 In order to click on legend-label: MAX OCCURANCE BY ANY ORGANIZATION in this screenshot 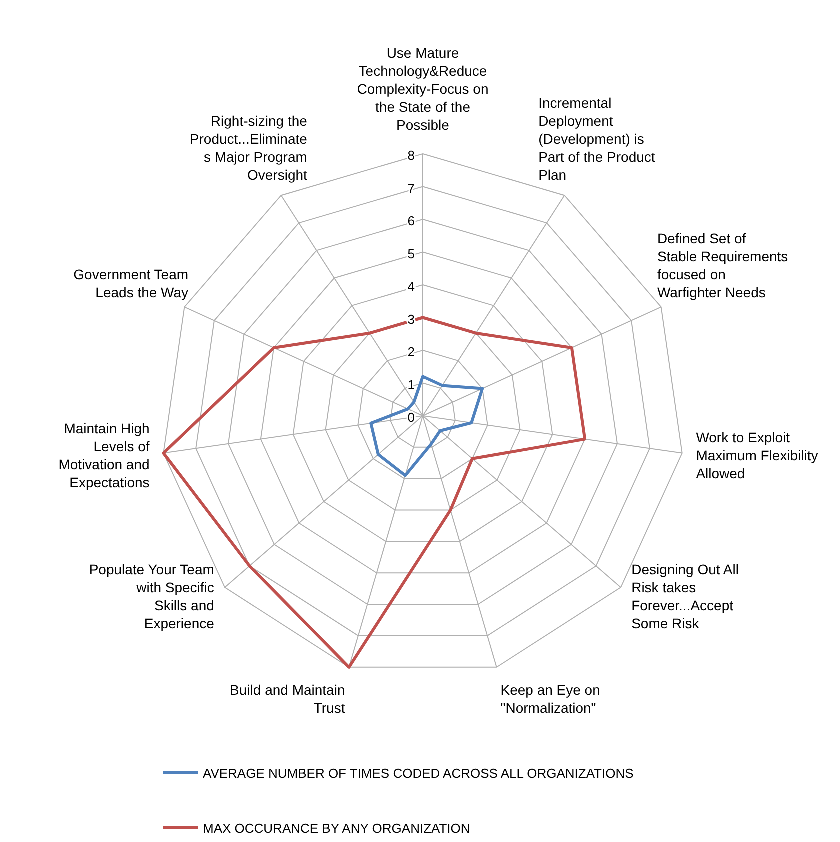, I will do `click(336, 828)`.